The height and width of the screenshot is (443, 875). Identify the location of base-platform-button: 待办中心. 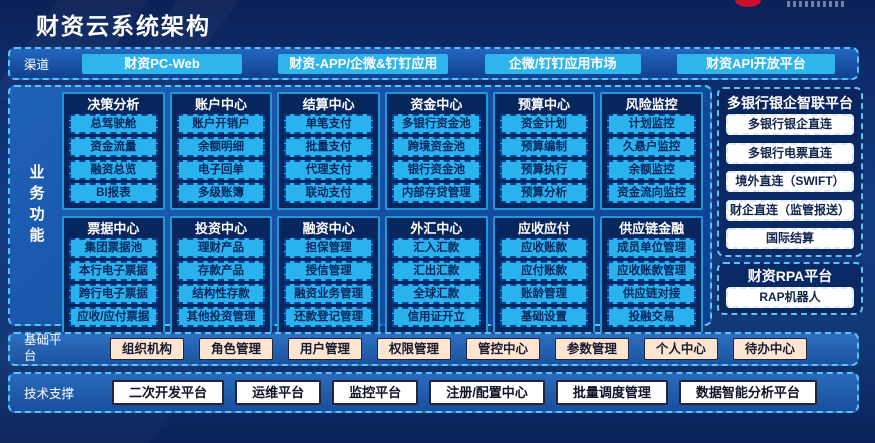
(769, 349).